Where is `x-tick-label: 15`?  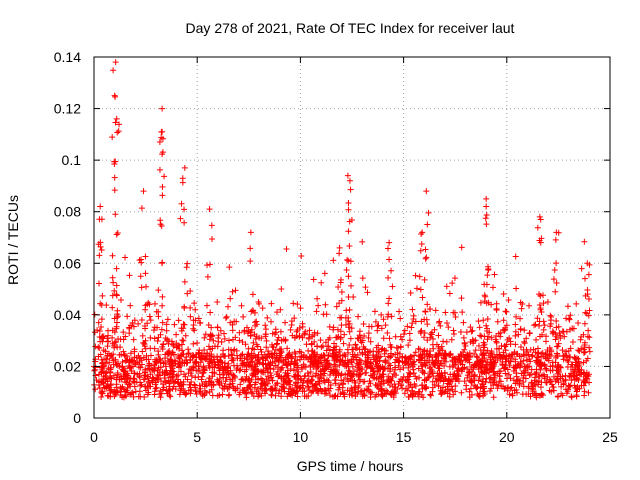 x-tick-label: 15 is located at coordinates (404, 437).